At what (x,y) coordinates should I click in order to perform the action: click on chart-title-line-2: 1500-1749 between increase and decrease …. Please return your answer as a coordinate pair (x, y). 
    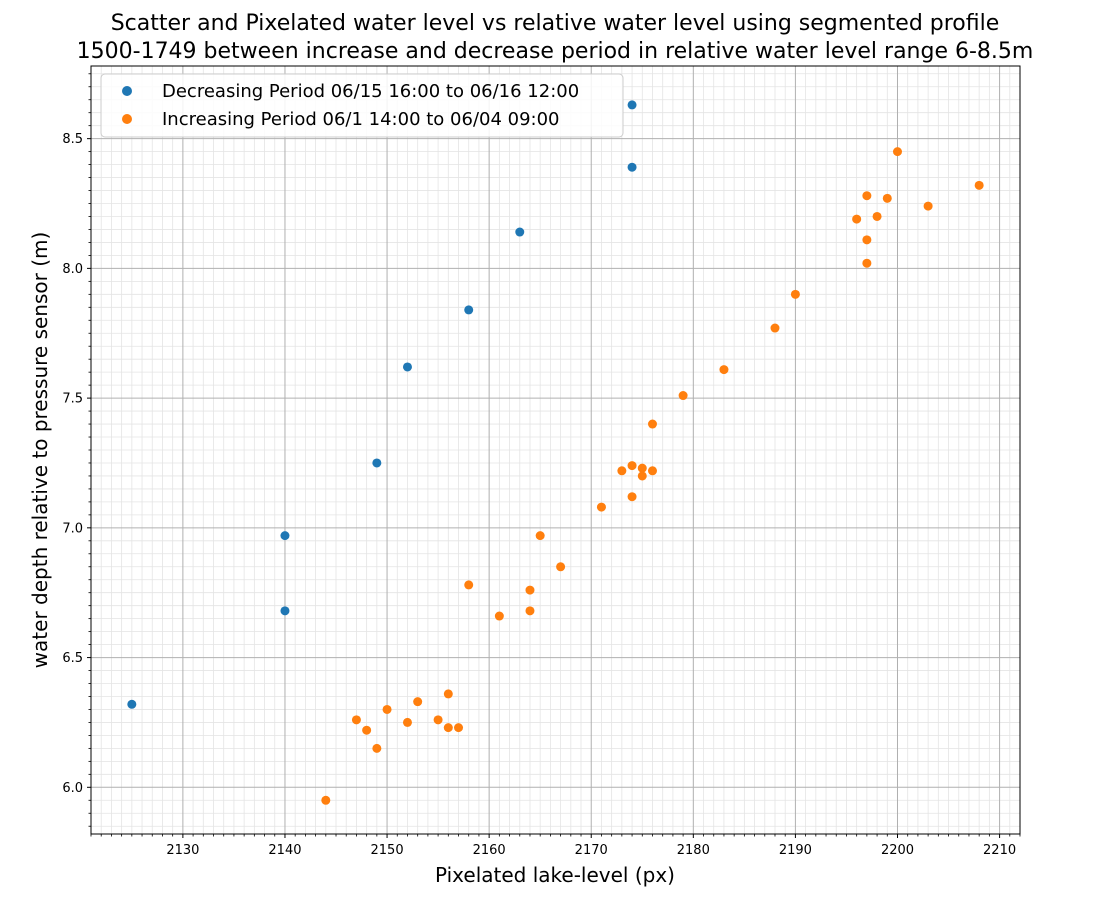
    Looking at the image, I should click on (555, 51).